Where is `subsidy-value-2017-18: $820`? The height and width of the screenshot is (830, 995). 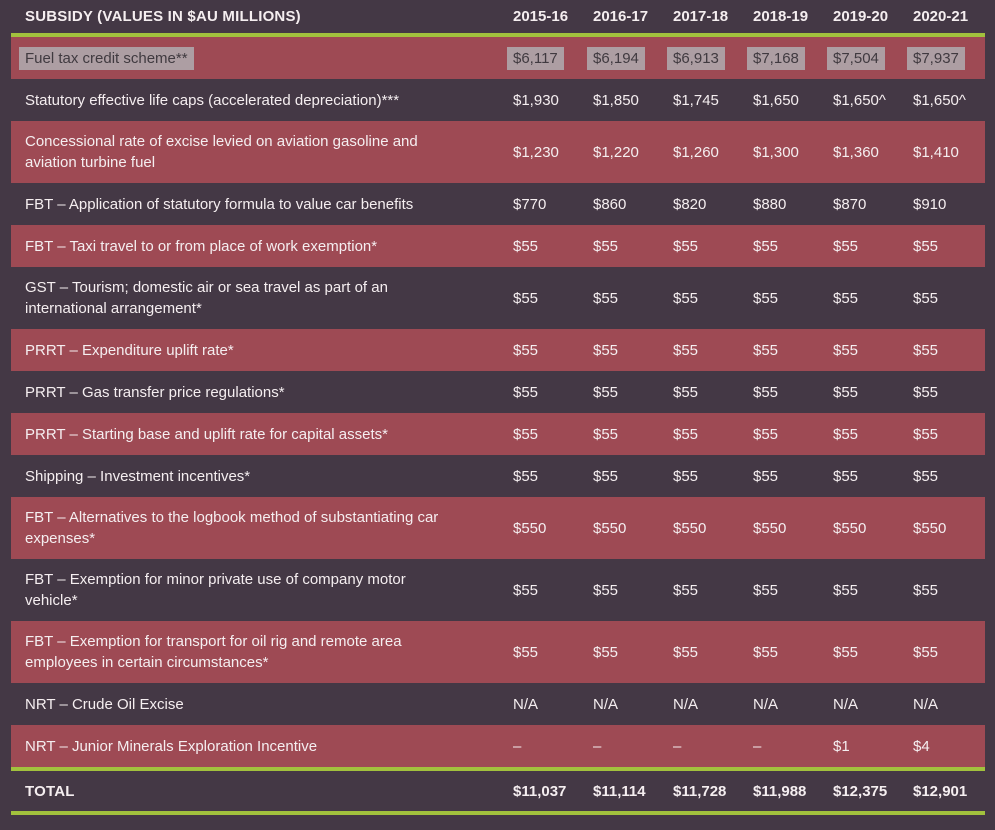
subsidy-value-2017-18: $820 is located at coordinates (690, 204).